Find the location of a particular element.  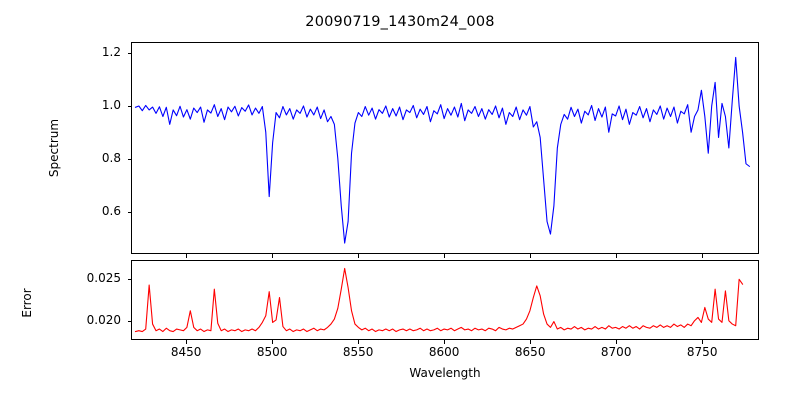

x-axis-title: Wavelength is located at coordinates (445, 373).